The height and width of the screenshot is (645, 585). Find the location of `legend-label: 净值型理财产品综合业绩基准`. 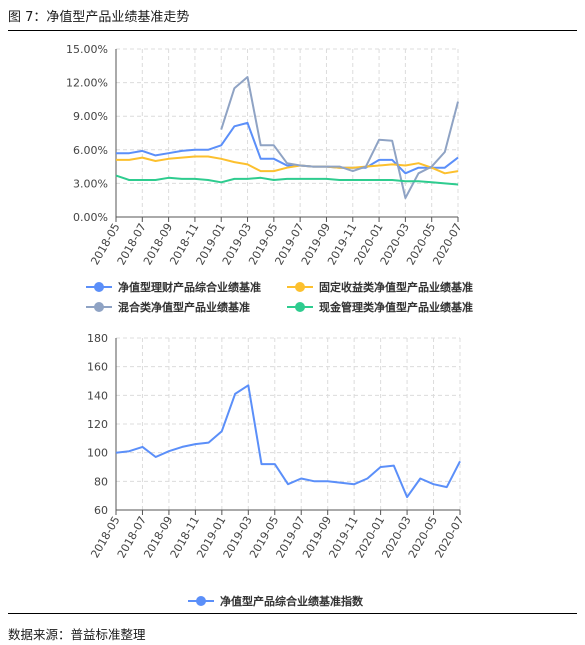

legend-label: 净值型理财产品综合业绩基准 is located at coordinates (189, 287).